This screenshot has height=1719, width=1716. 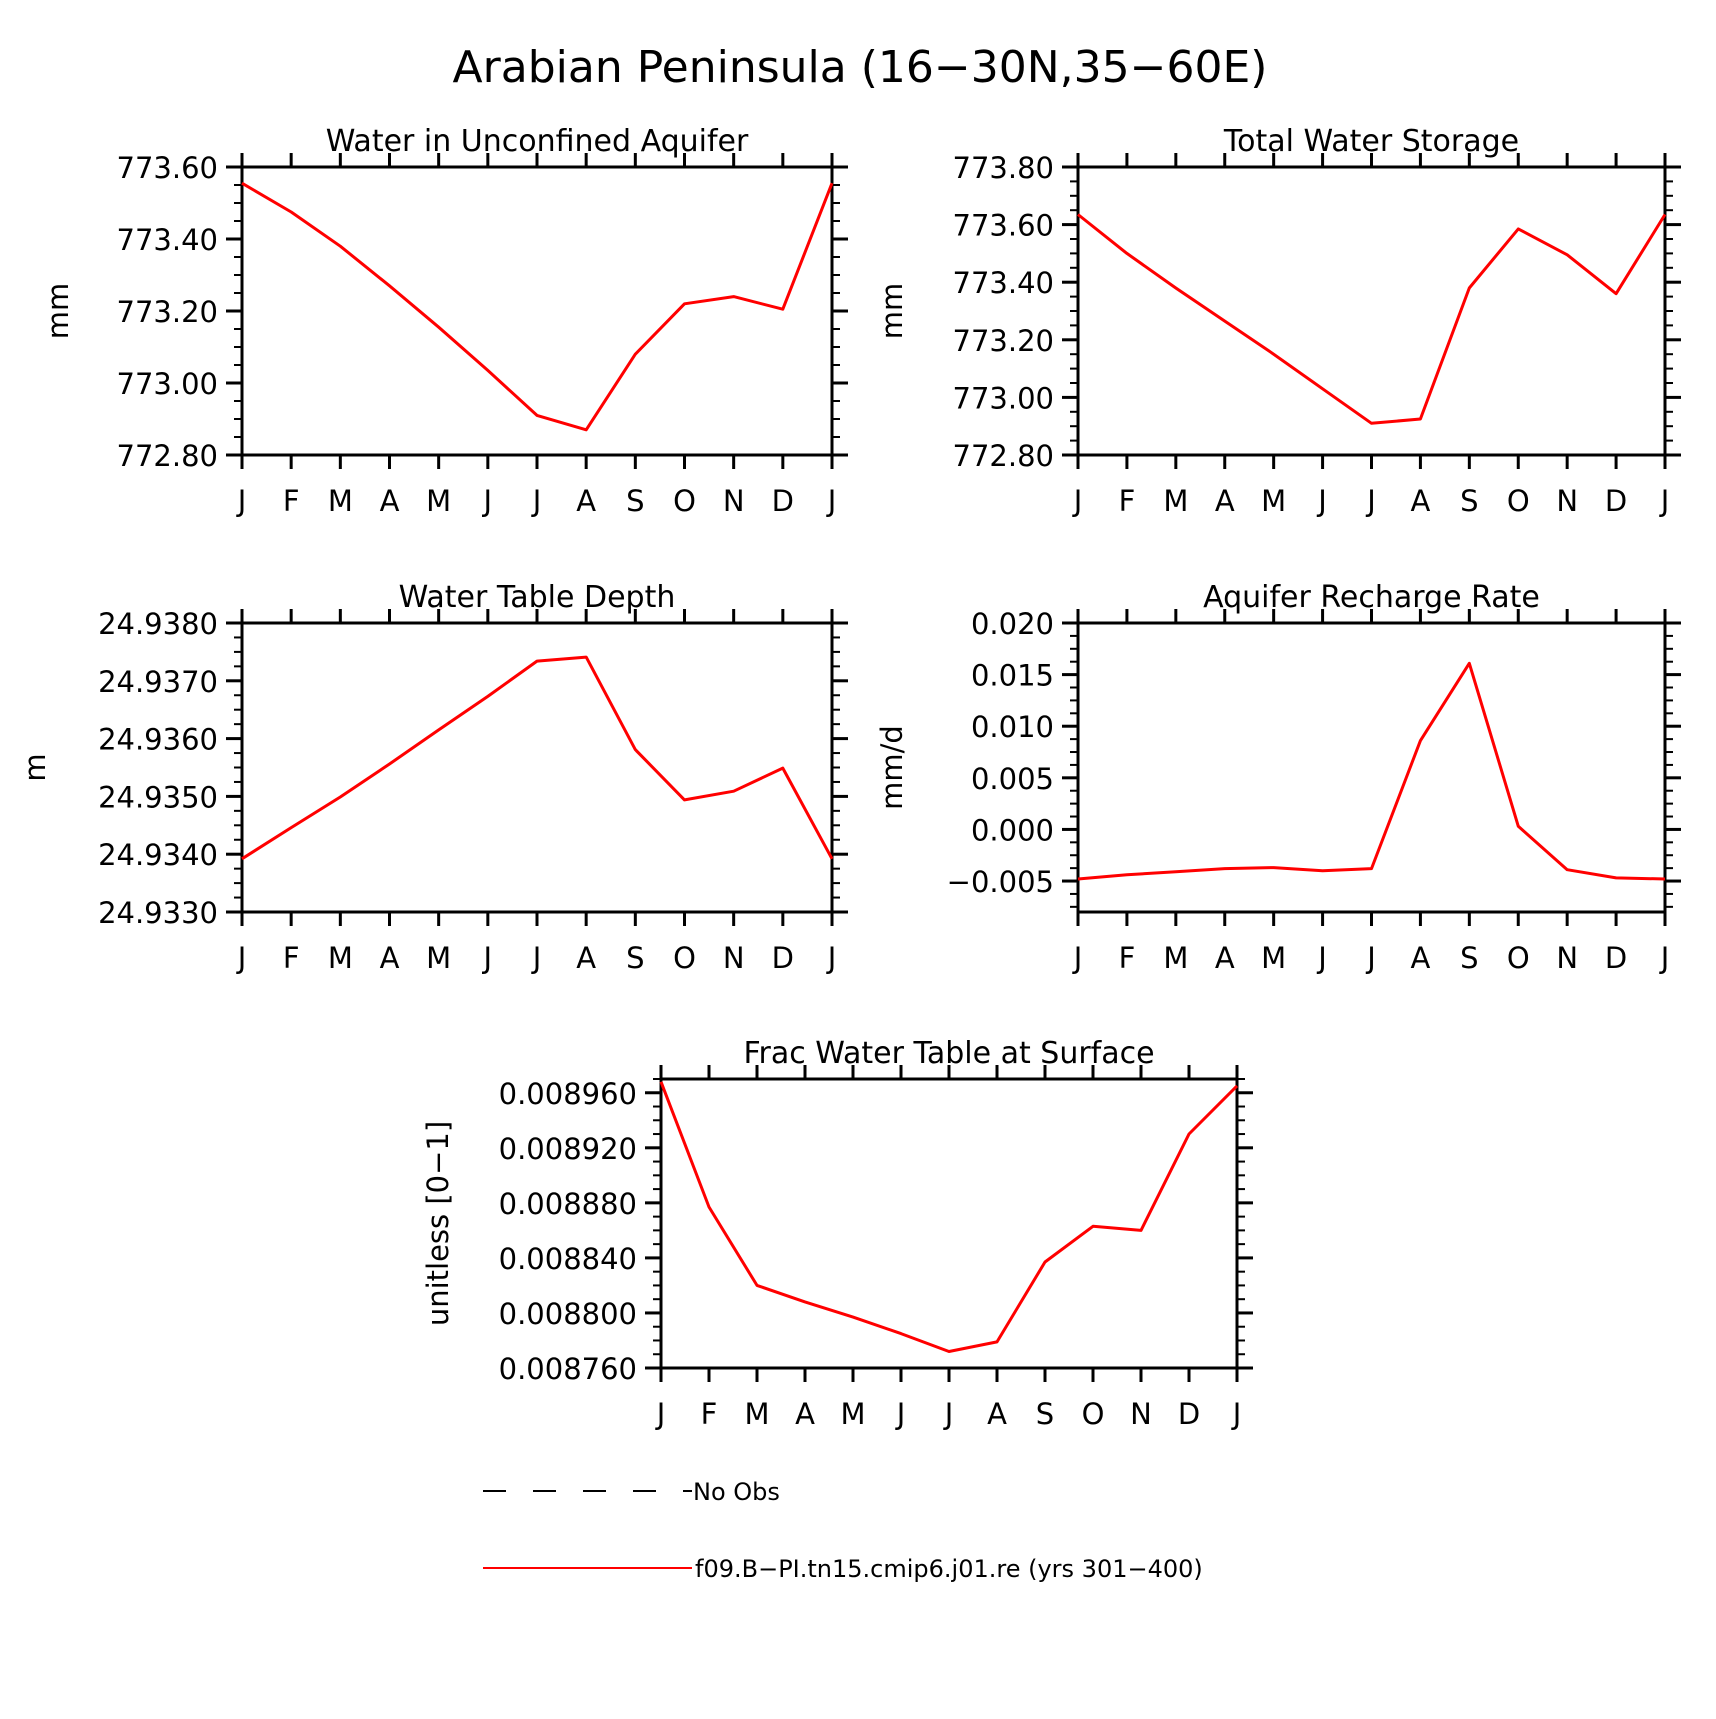 I want to click on figure-title: Arabian Peninsula (16−30N,35−60E), so click(x=860, y=67).